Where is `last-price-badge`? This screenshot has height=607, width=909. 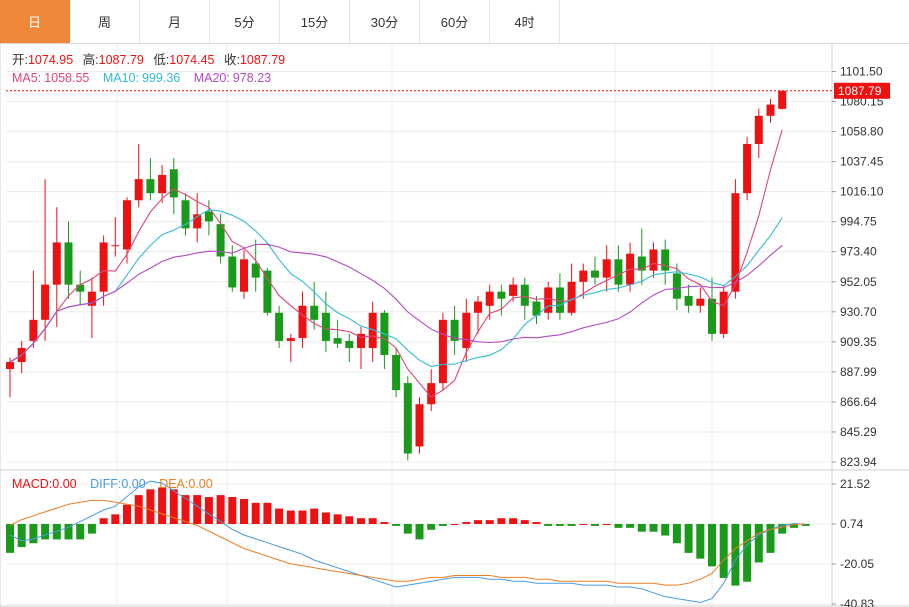
last-price-badge is located at coordinates (862, 90).